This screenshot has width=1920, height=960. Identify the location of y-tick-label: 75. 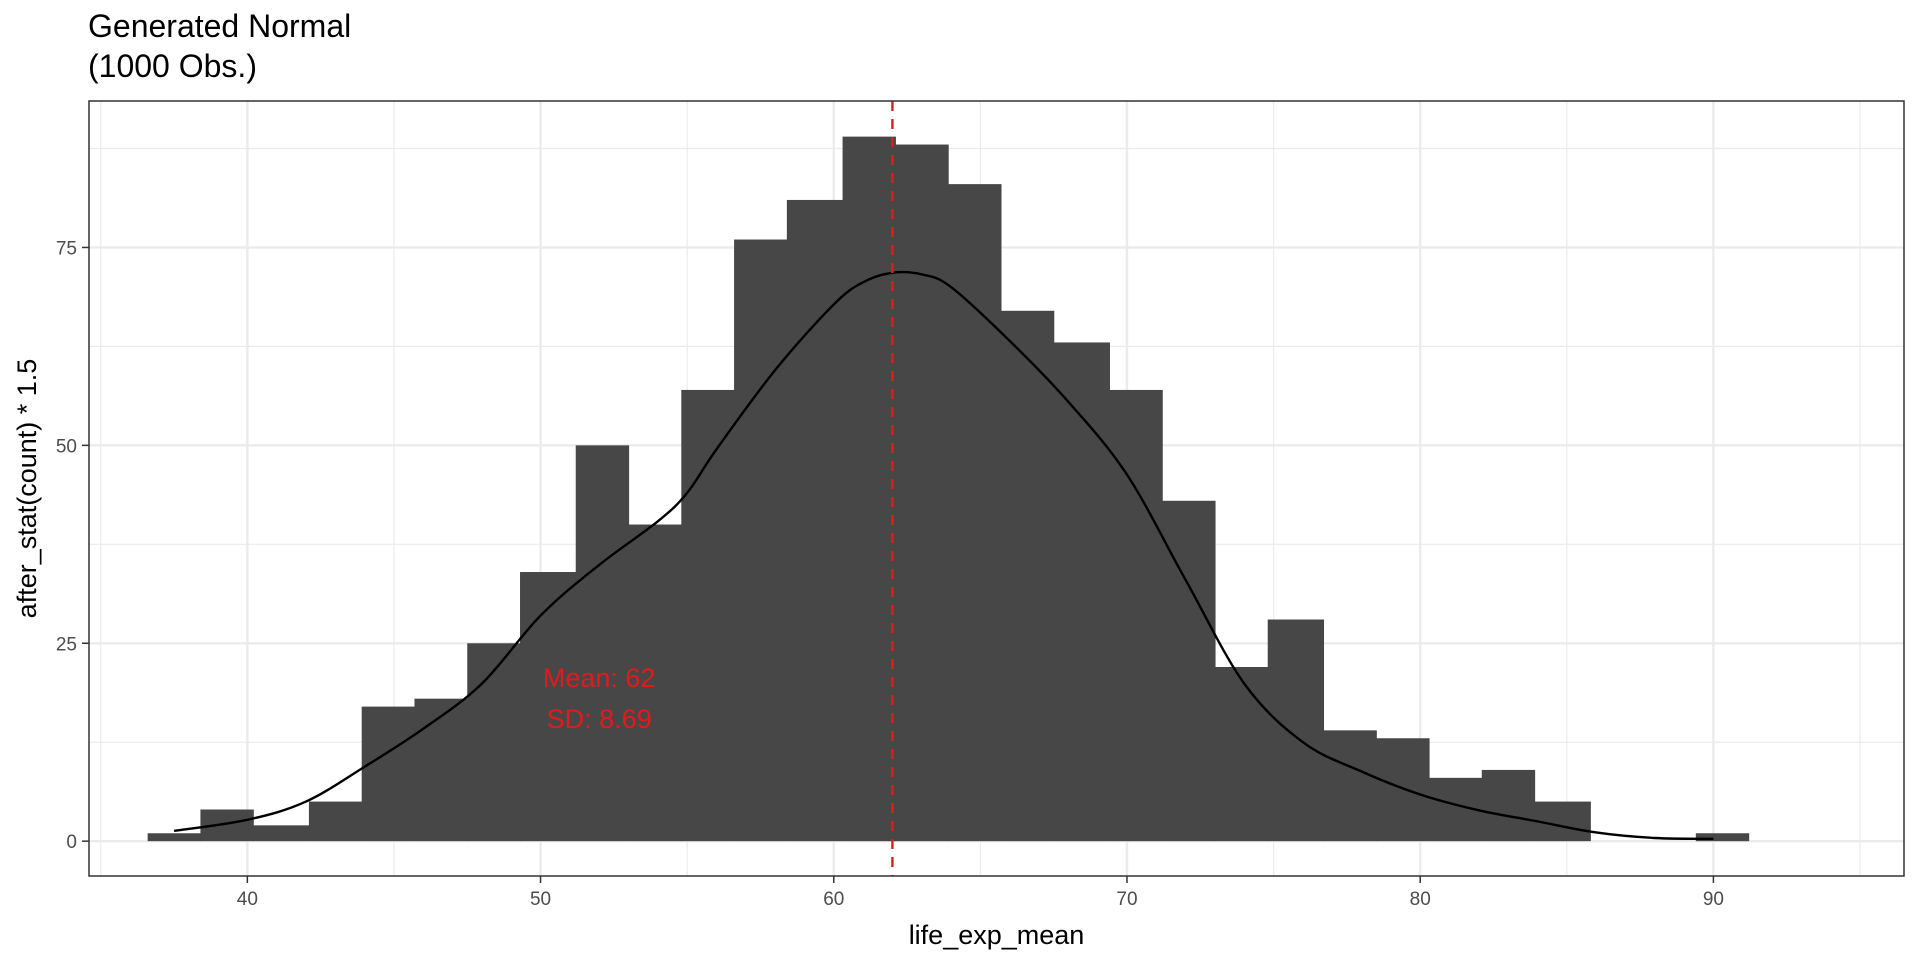
(66, 248).